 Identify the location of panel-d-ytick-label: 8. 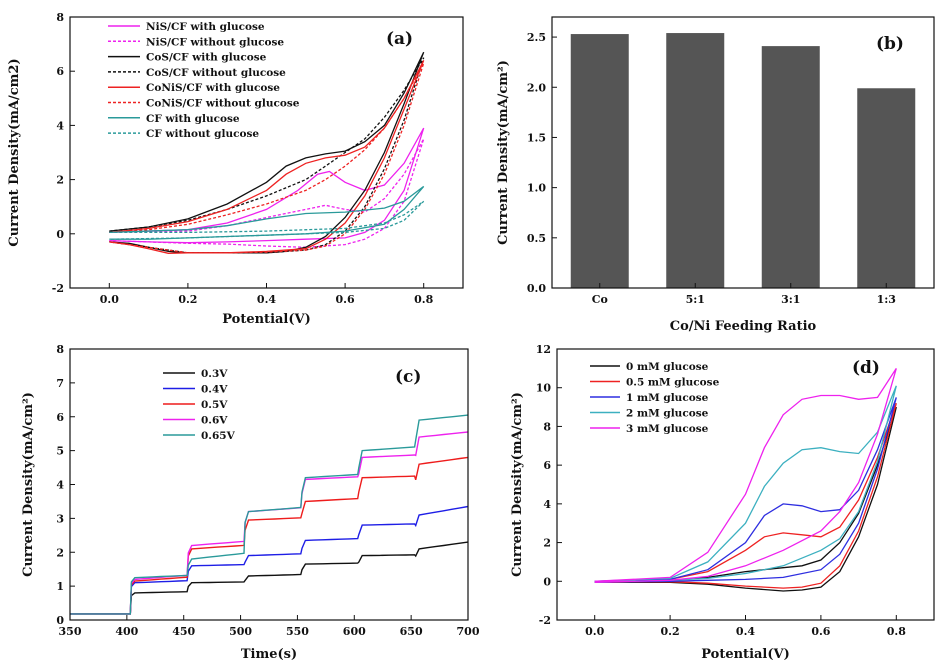
(547, 426).